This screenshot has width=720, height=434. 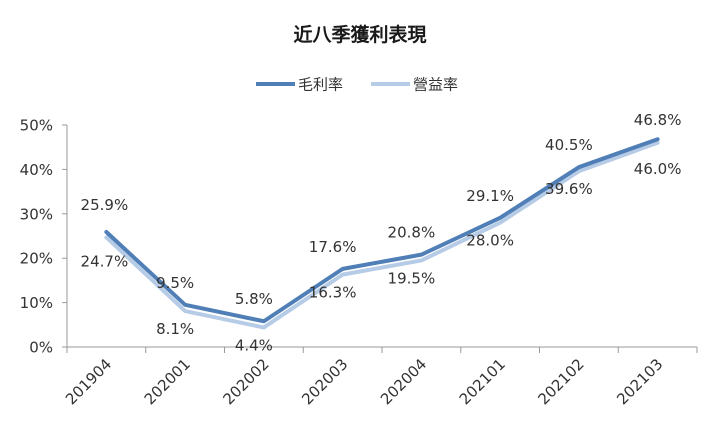 What do you see at coordinates (324, 381) in the screenshot?
I see `x-tick-label: 202003` at bounding box center [324, 381].